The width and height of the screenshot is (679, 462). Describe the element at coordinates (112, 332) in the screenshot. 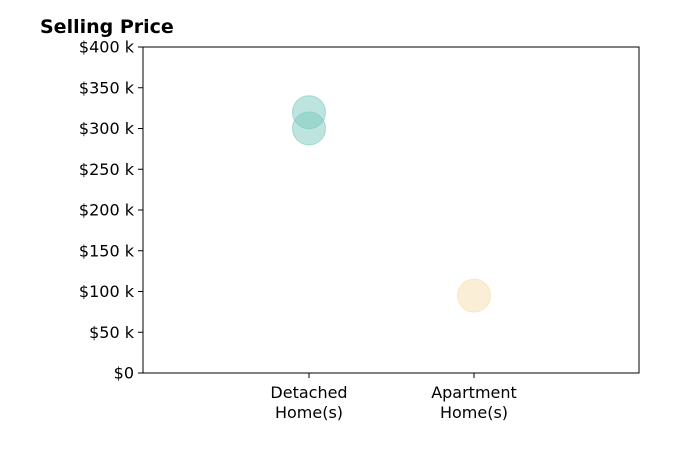

I see `y-tick-label-1: $50 k` at that location.